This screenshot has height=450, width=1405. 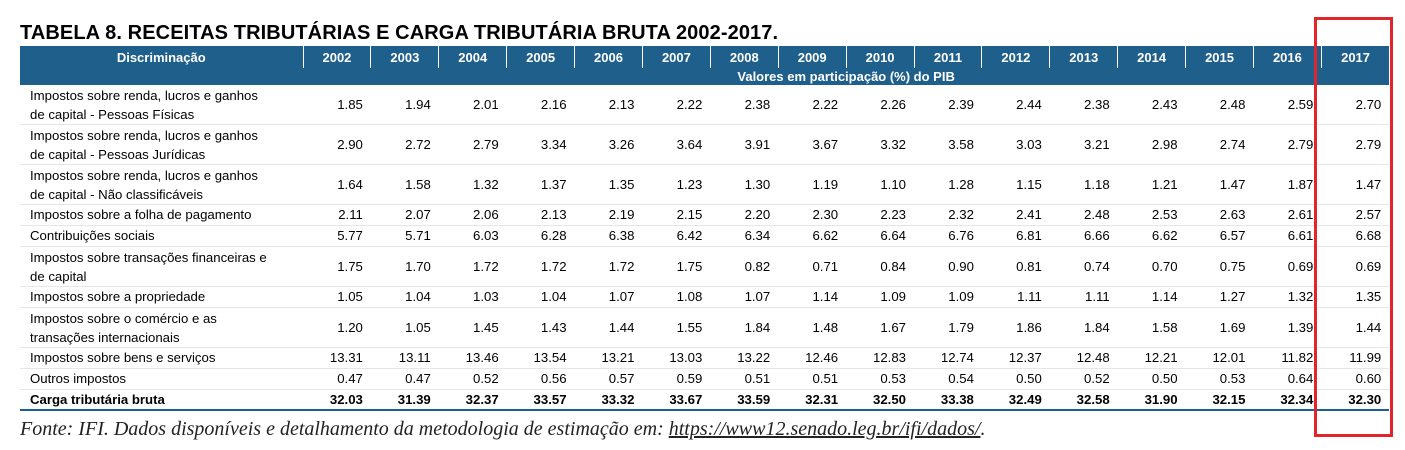 I want to click on header-year: 2006, so click(x=608, y=57).